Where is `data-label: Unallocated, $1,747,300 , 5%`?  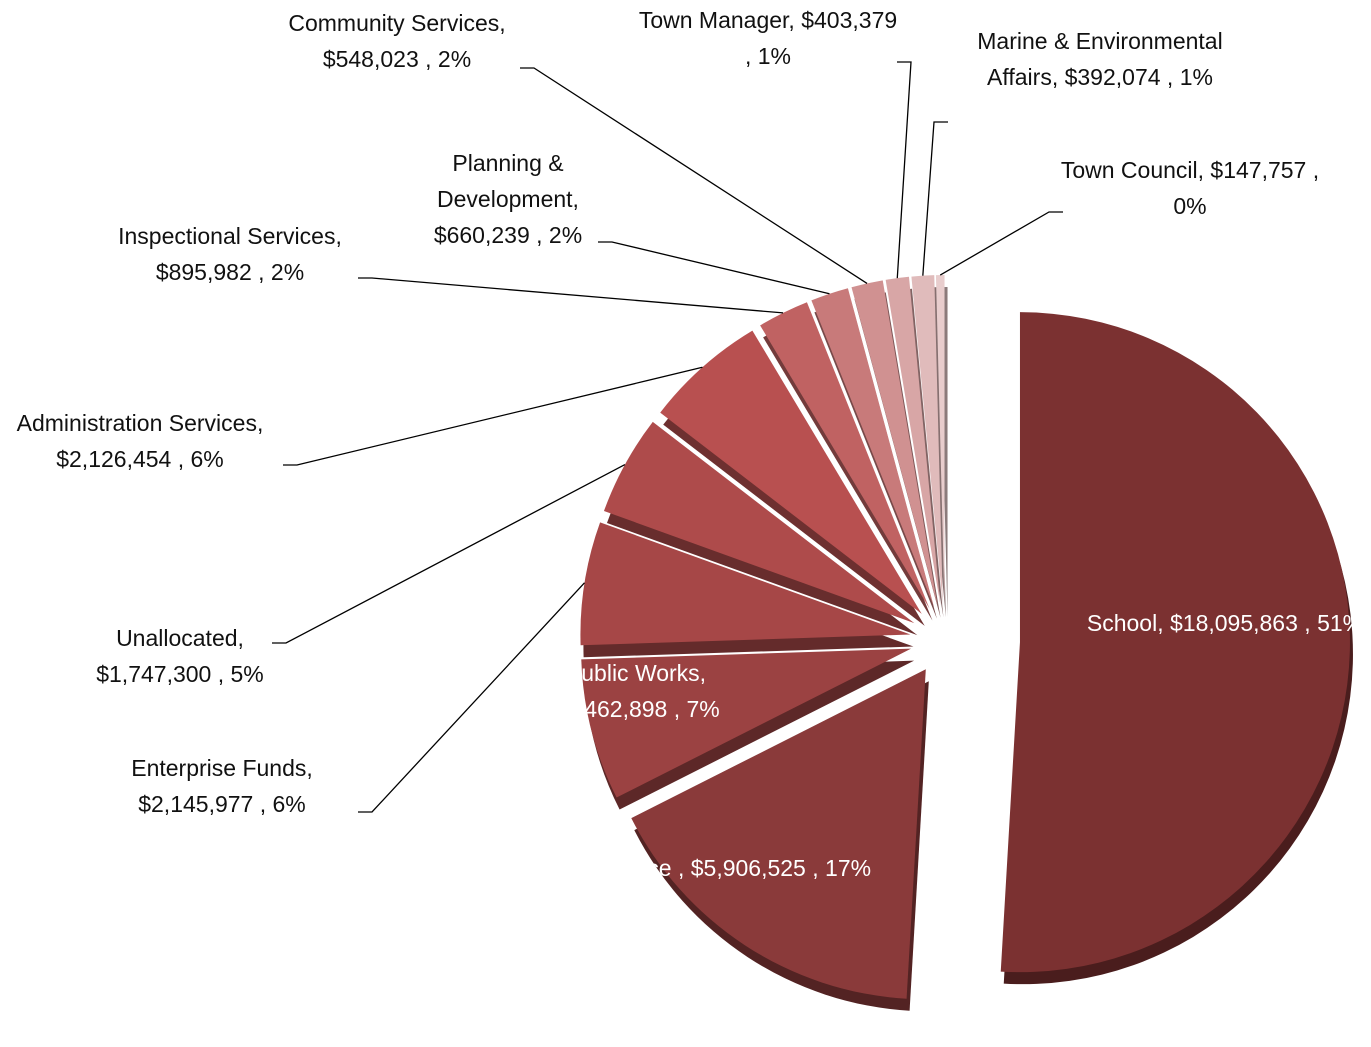
data-label: Unallocated, $1,747,300 , 5% is located at coordinates (180, 656).